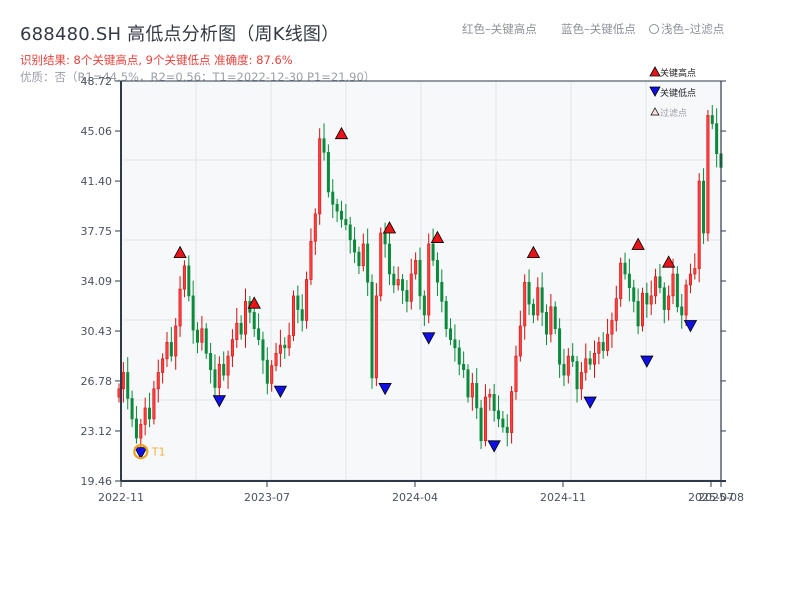 The width and height of the screenshot is (800, 600). Describe the element at coordinates (563, 497) in the screenshot. I see `x-tick-label: 2024-11` at that location.